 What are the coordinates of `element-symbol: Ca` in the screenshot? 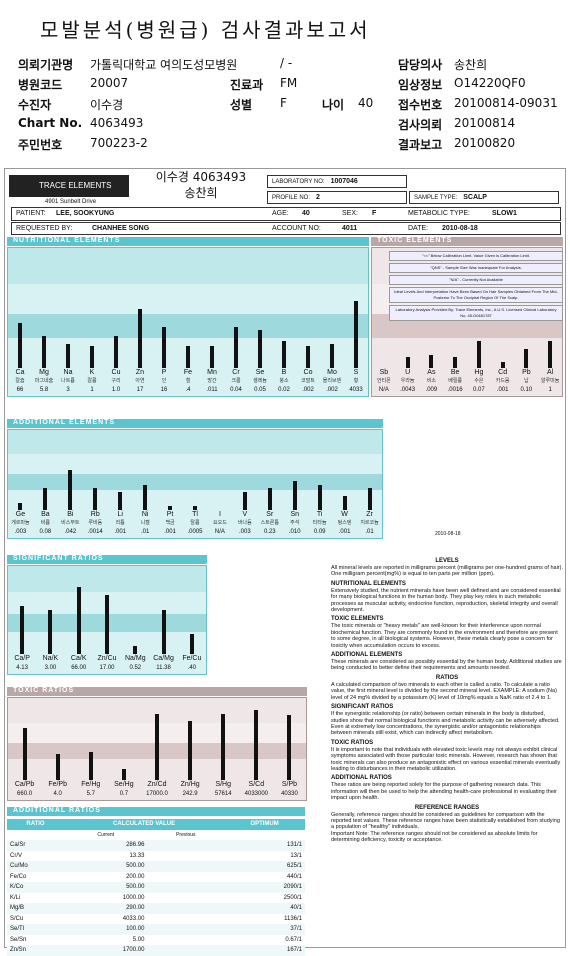 It's located at (20, 372).